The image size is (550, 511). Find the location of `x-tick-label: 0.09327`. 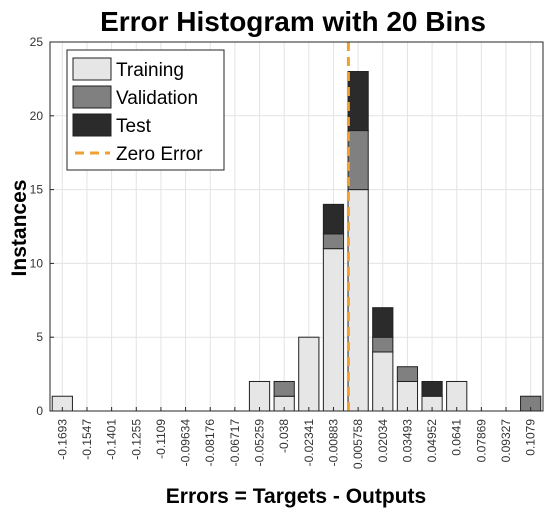

x-tick-label: 0.09327 is located at coordinates (506, 441).